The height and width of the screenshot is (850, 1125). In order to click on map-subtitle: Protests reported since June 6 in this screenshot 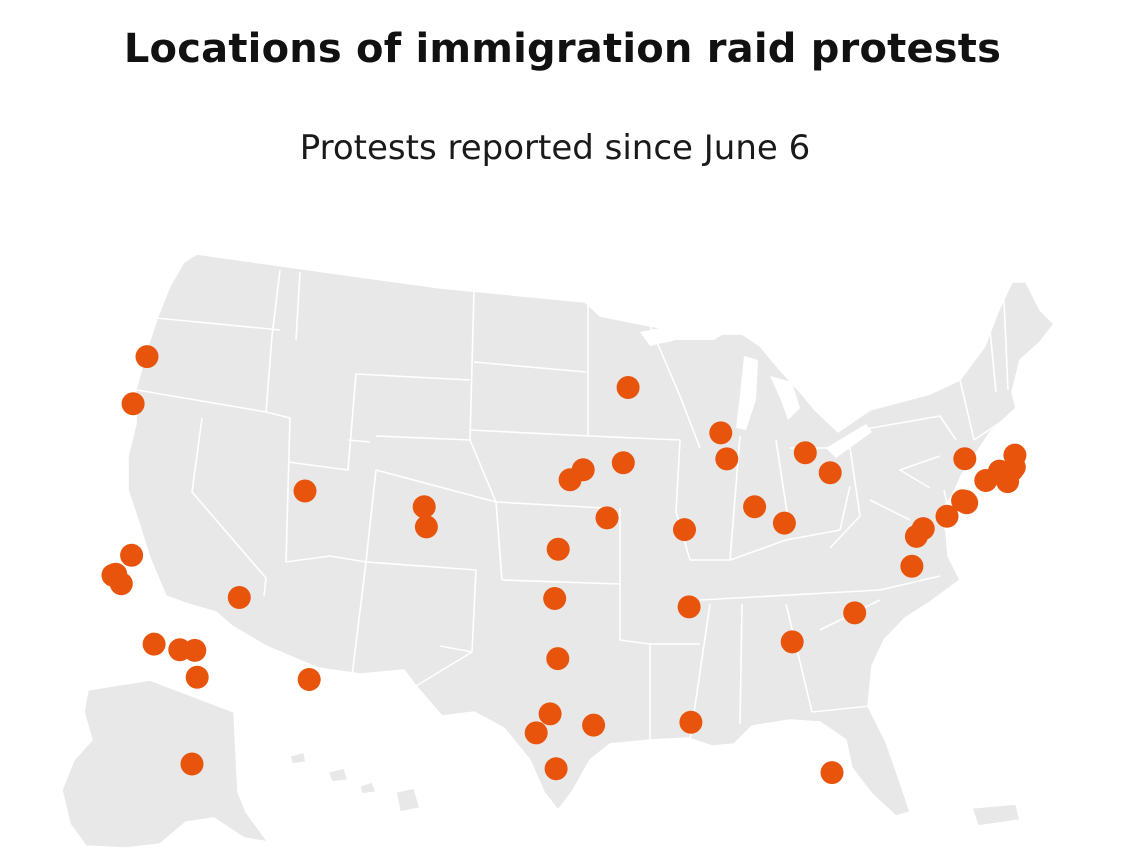, I will do `click(555, 148)`.